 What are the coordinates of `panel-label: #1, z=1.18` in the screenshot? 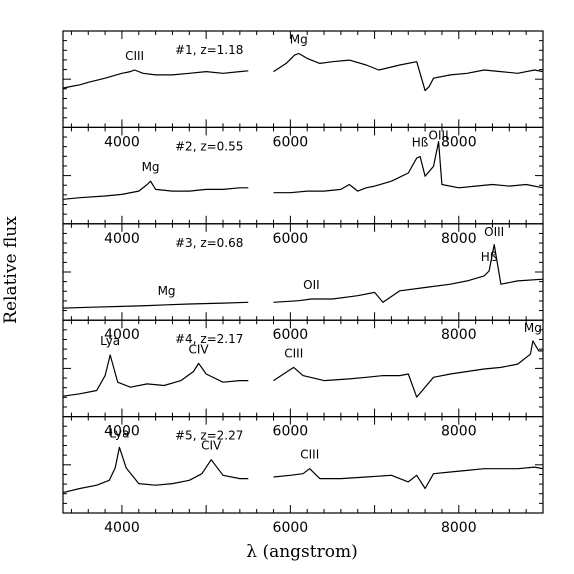 It's located at (209, 50).